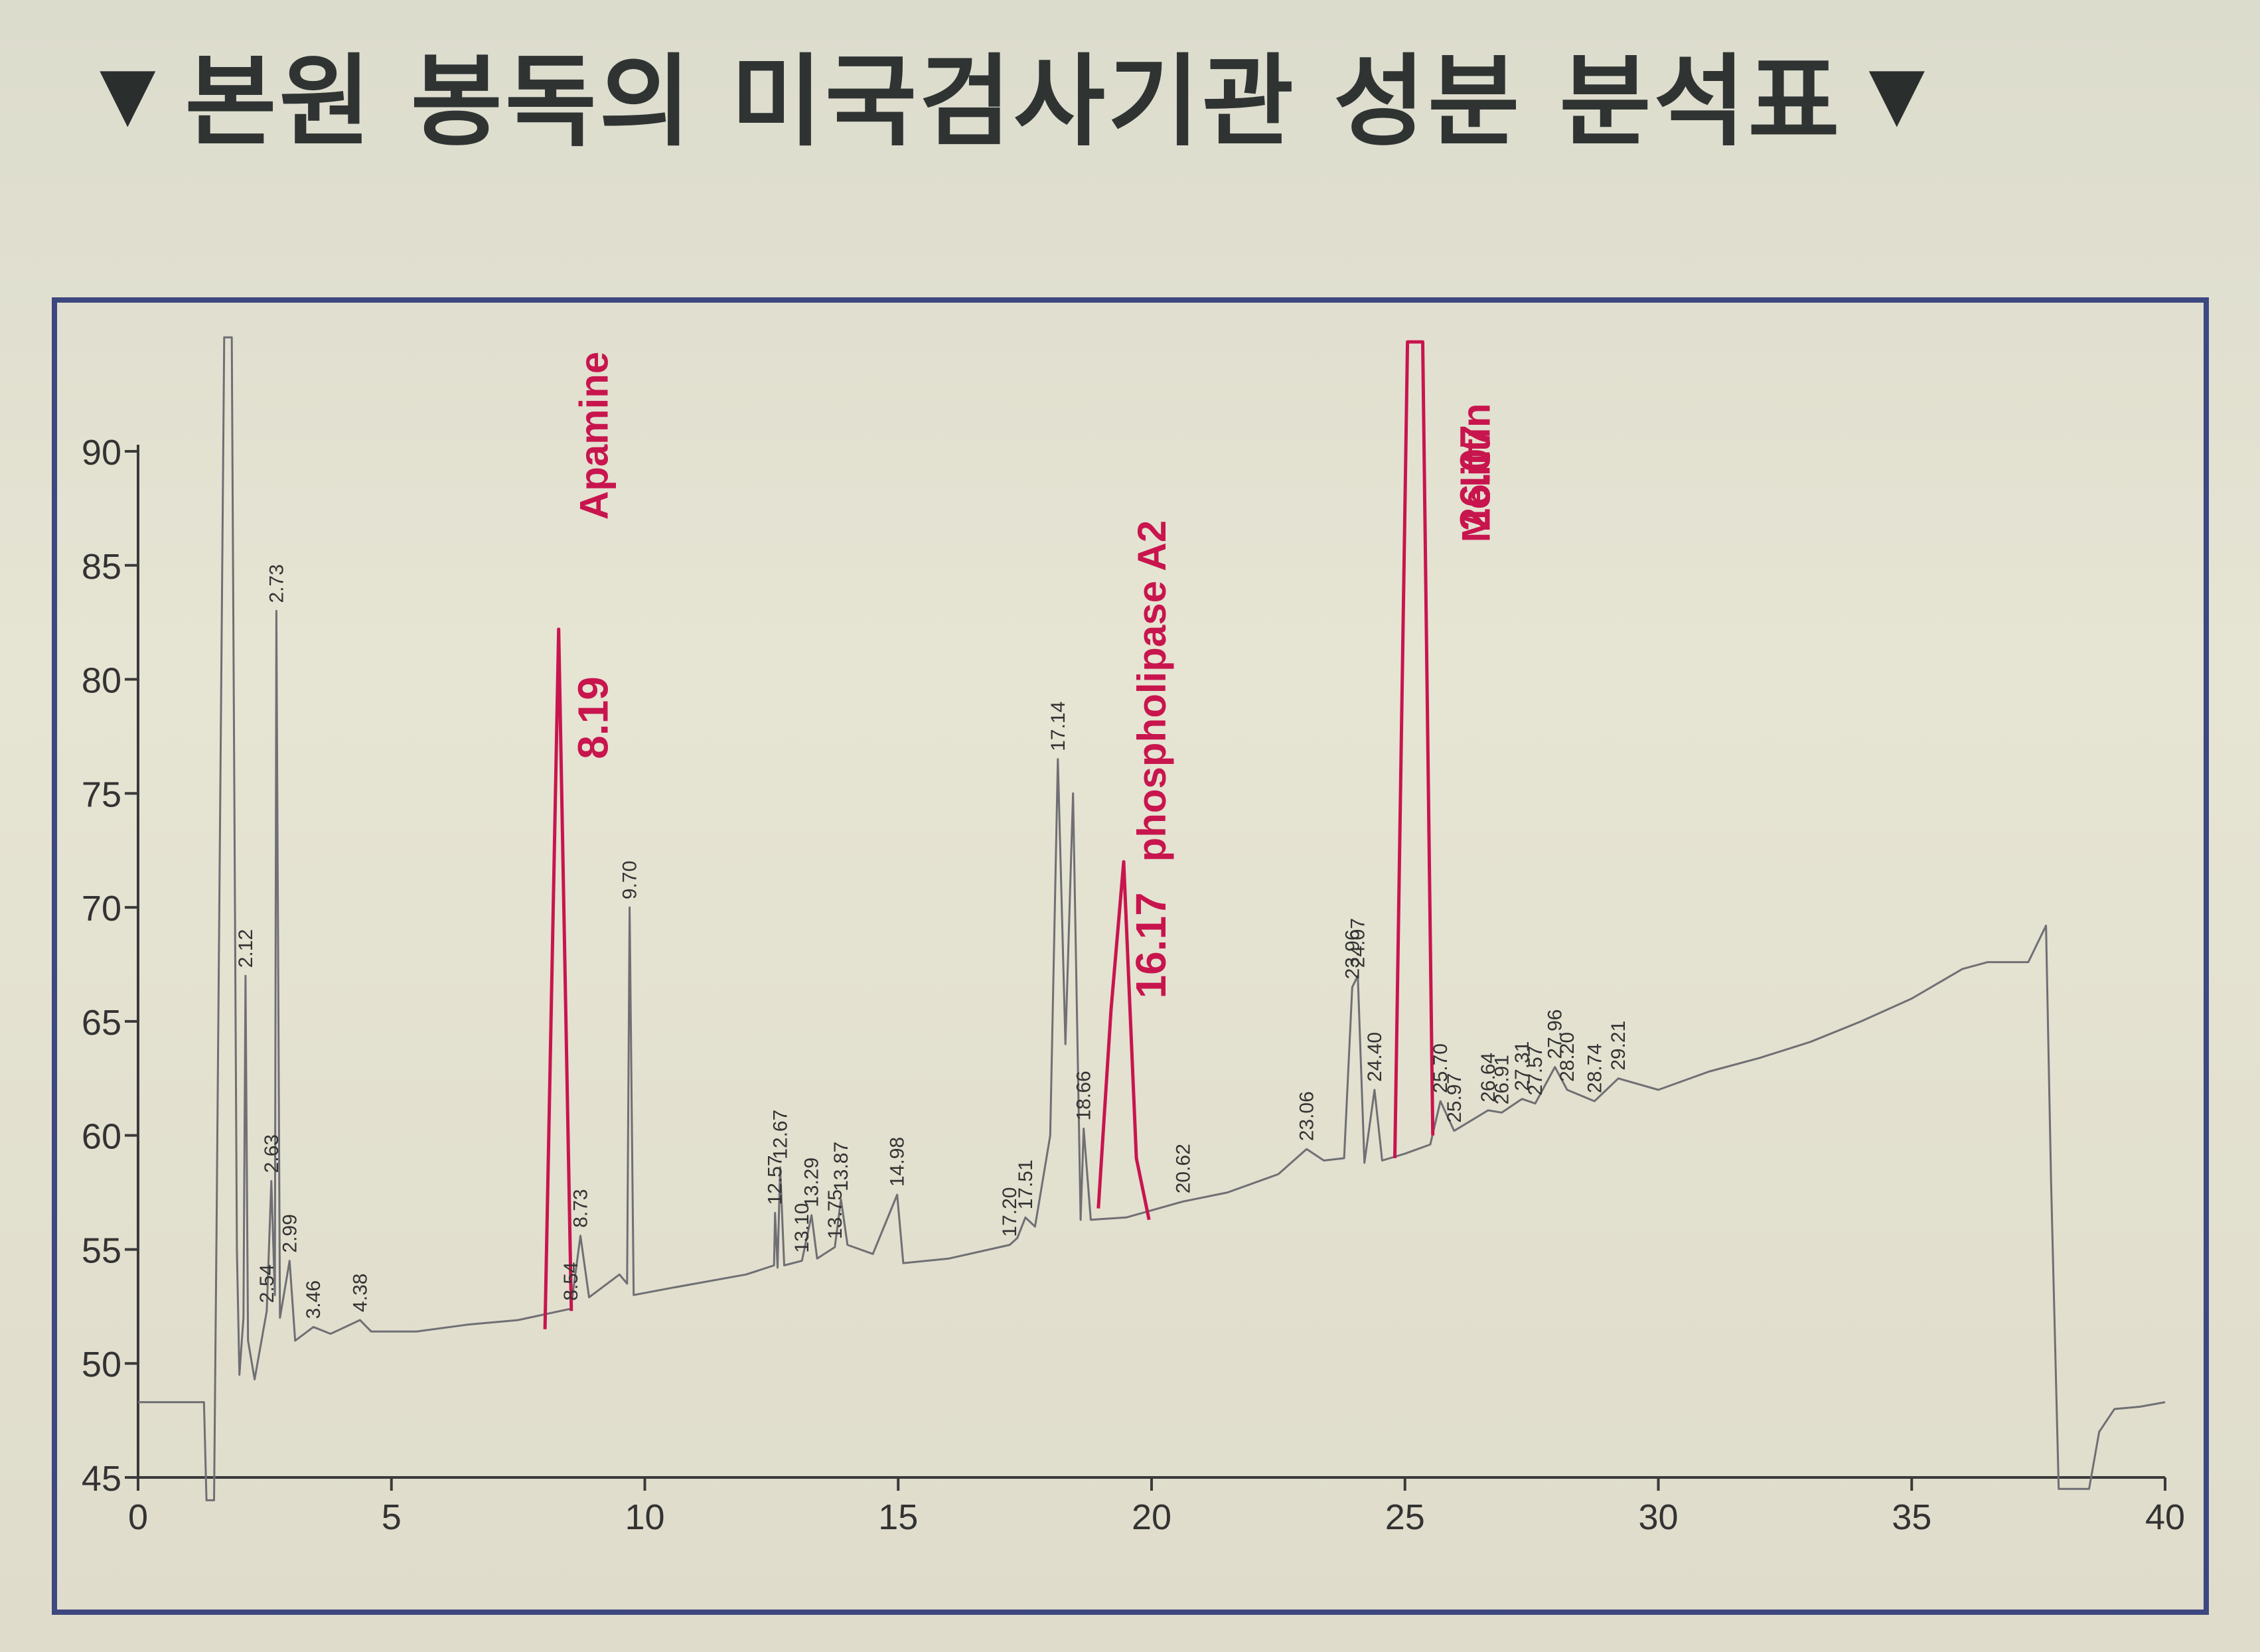 The width and height of the screenshot is (2260, 1652). What do you see at coordinates (593, 436) in the screenshot?
I see `annotation-name: Apamine` at bounding box center [593, 436].